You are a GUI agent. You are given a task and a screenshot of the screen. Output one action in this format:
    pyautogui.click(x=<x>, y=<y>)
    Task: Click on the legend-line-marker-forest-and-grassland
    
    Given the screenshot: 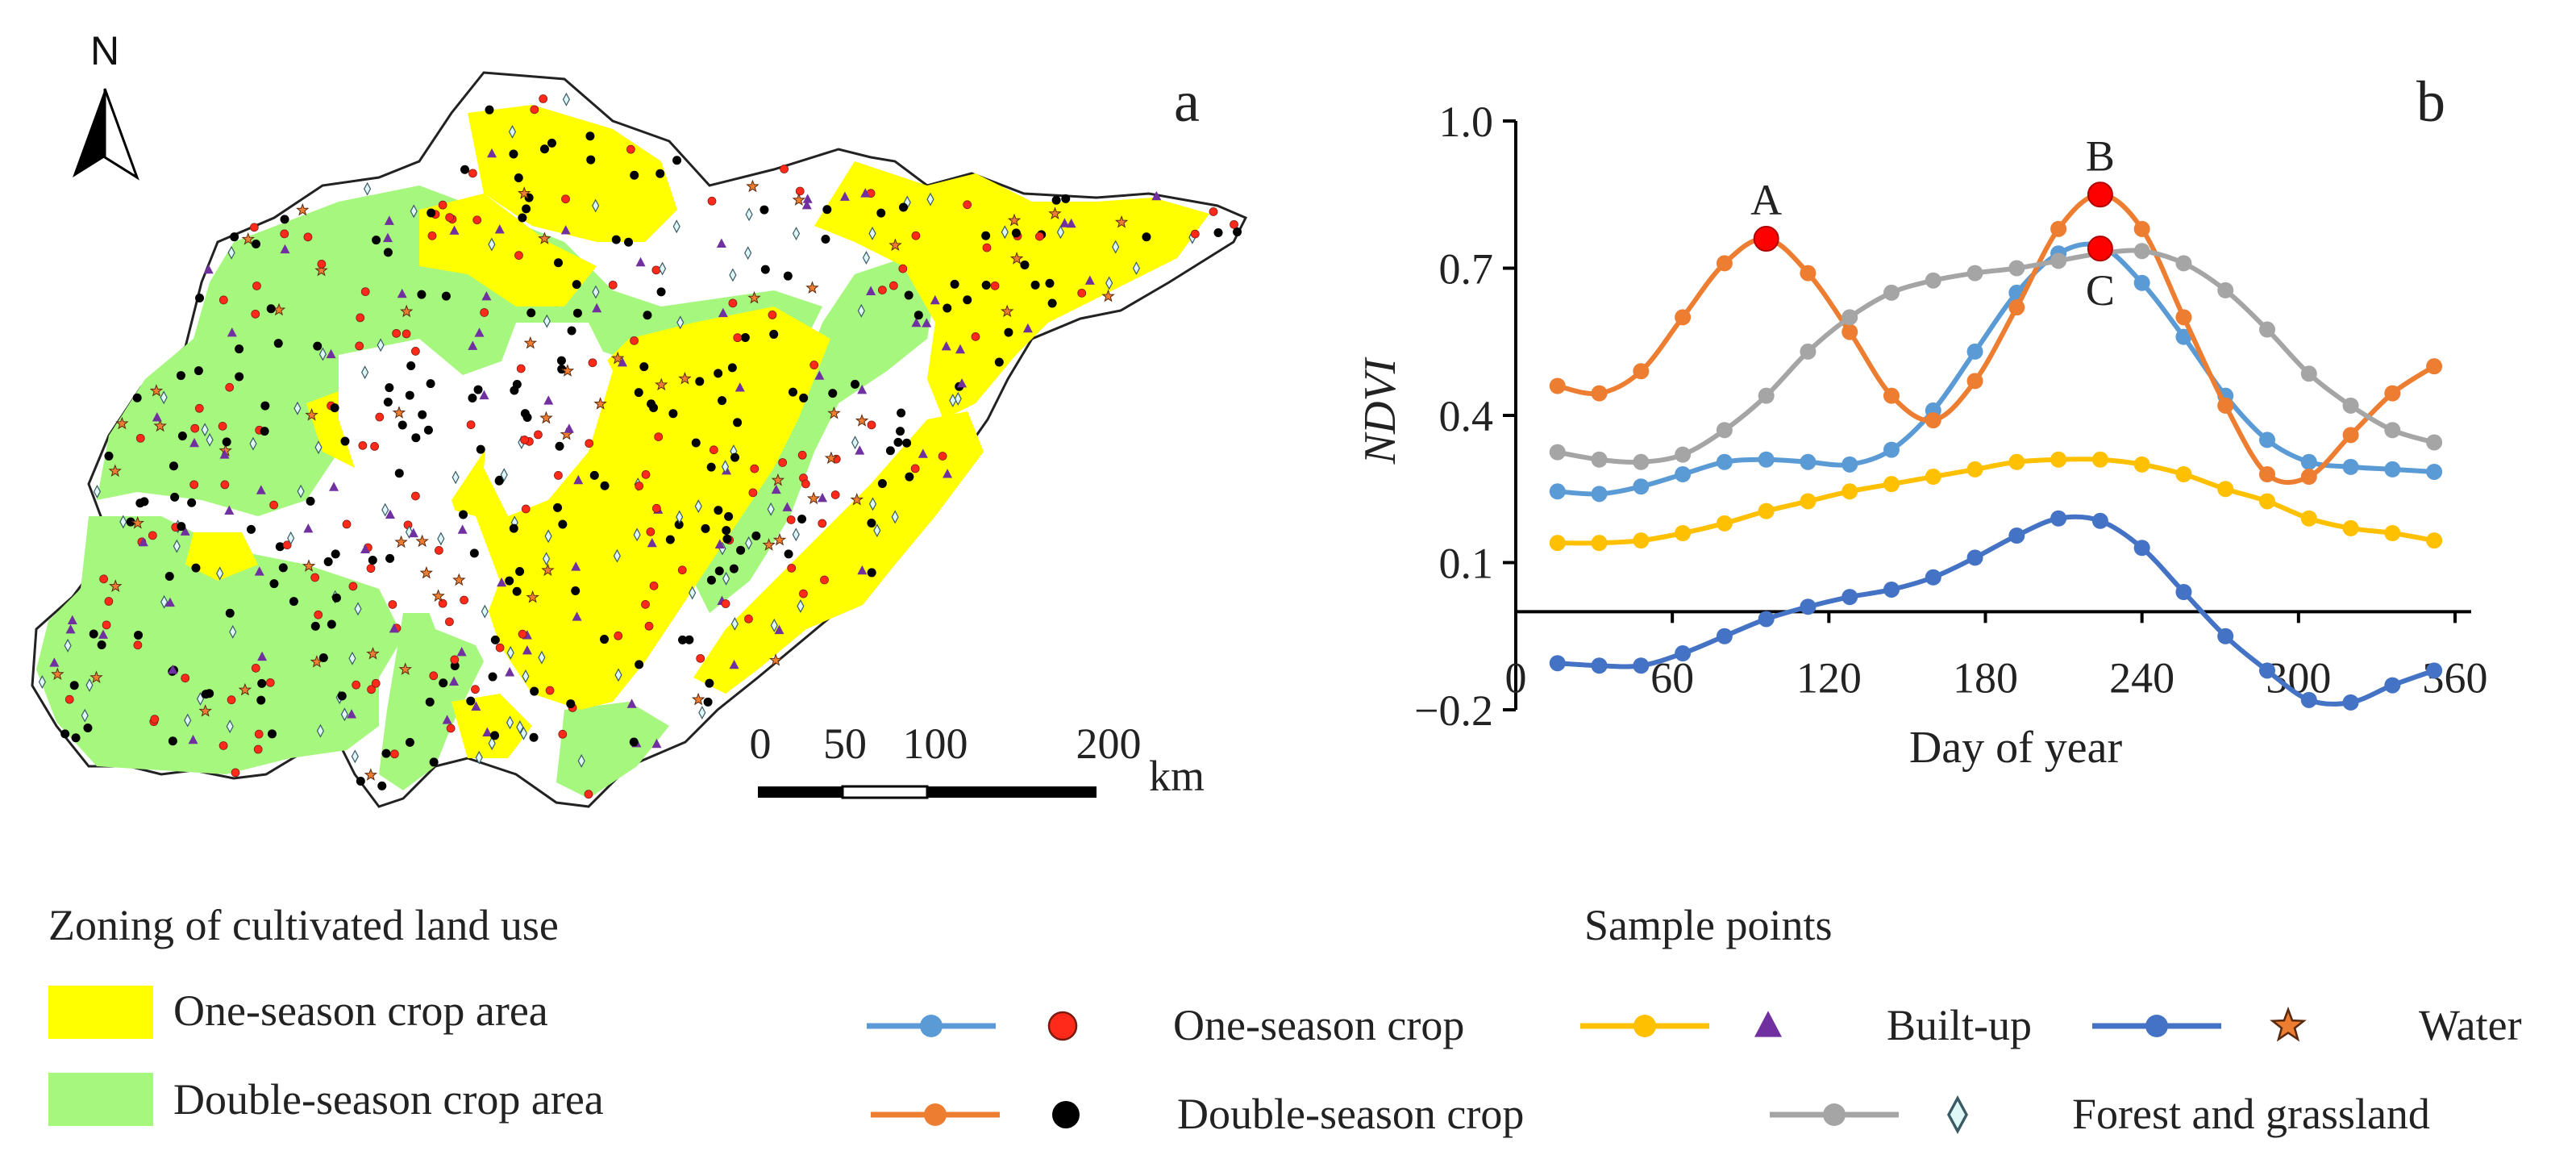 What is the action you would take?
    pyautogui.click(x=1834, y=1114)
    